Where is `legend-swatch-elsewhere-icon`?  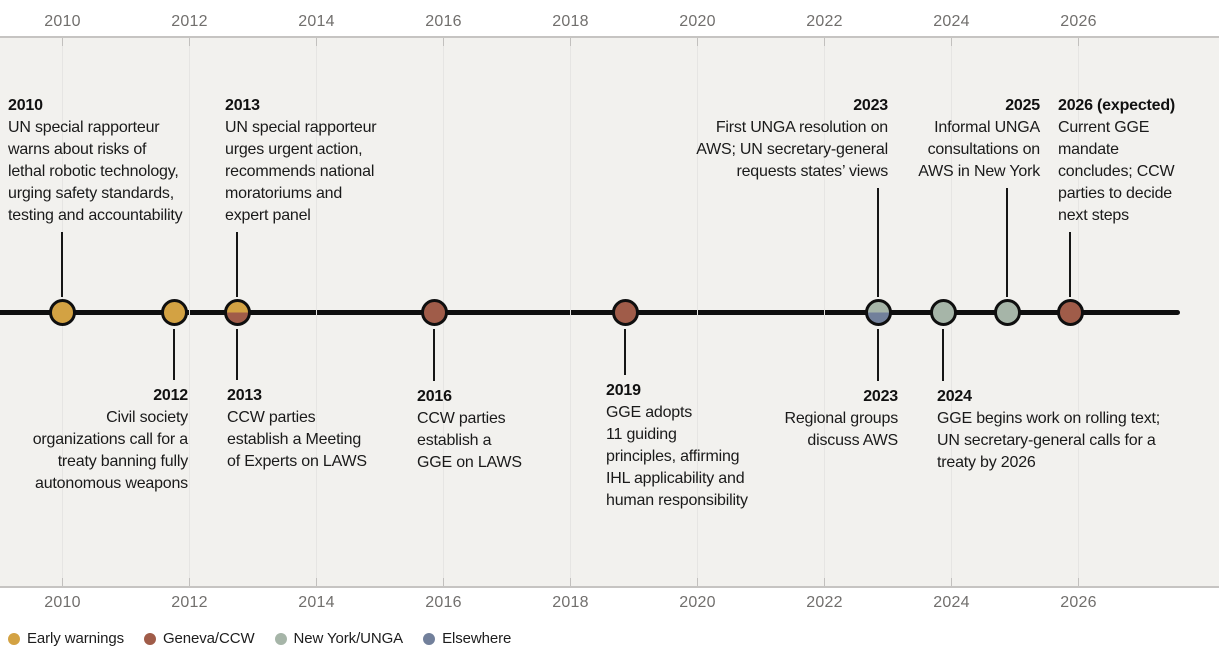 legend-swatch-elsewhere-icon is located at coordinates (429, 638).